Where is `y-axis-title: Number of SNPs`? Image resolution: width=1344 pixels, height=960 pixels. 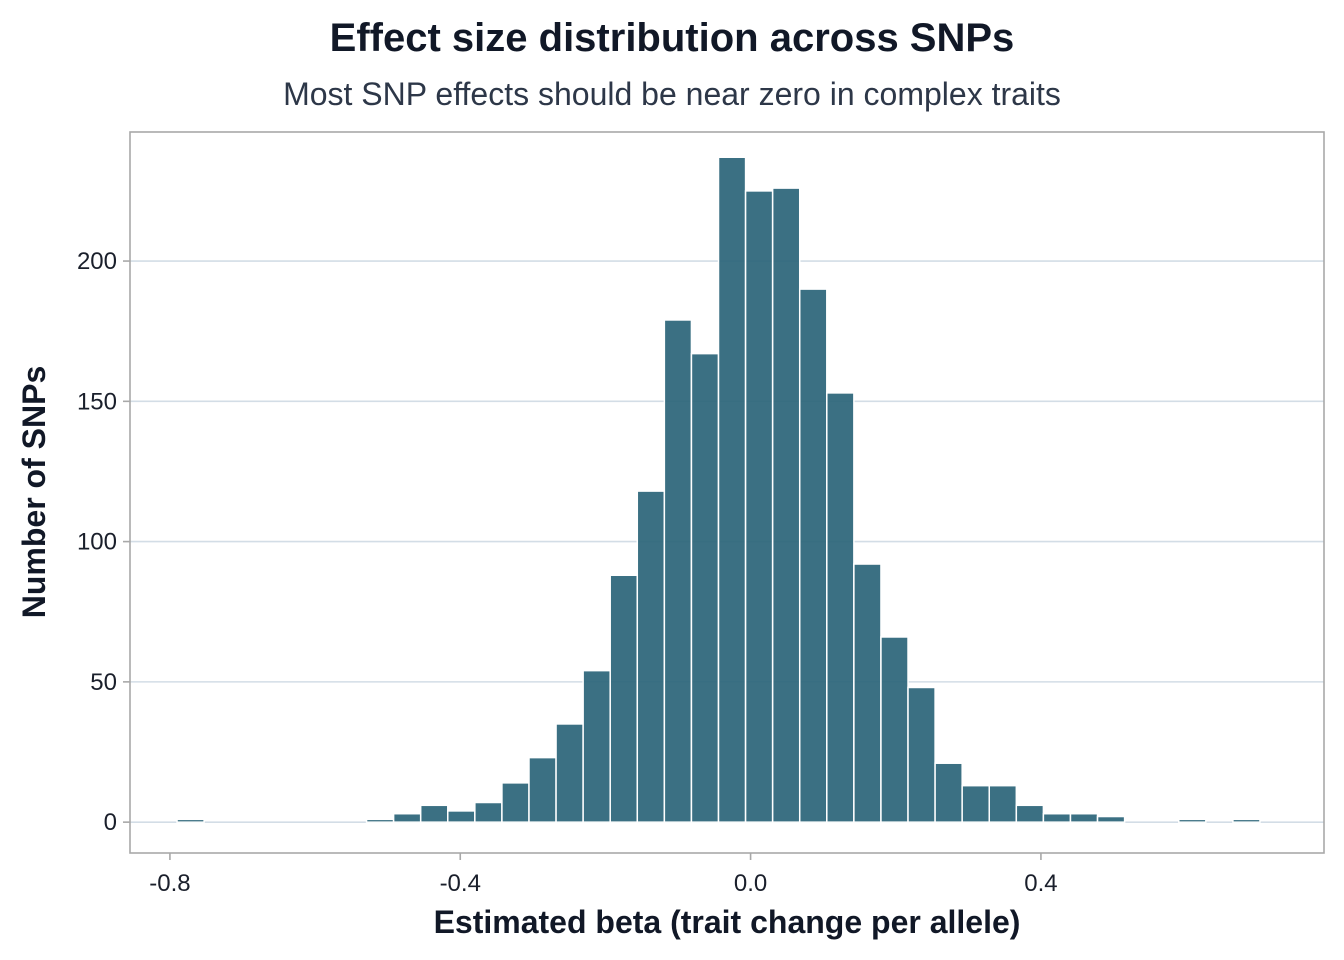
y-axis-title: Number of SNPs is located at coordinates (34, 492).